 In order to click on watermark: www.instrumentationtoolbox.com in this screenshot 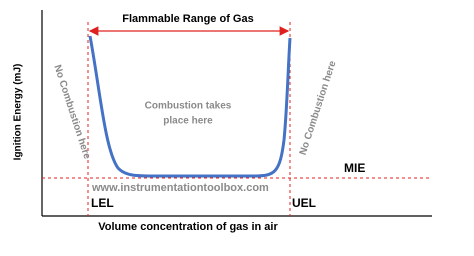, I will do `click(180, 188)`.